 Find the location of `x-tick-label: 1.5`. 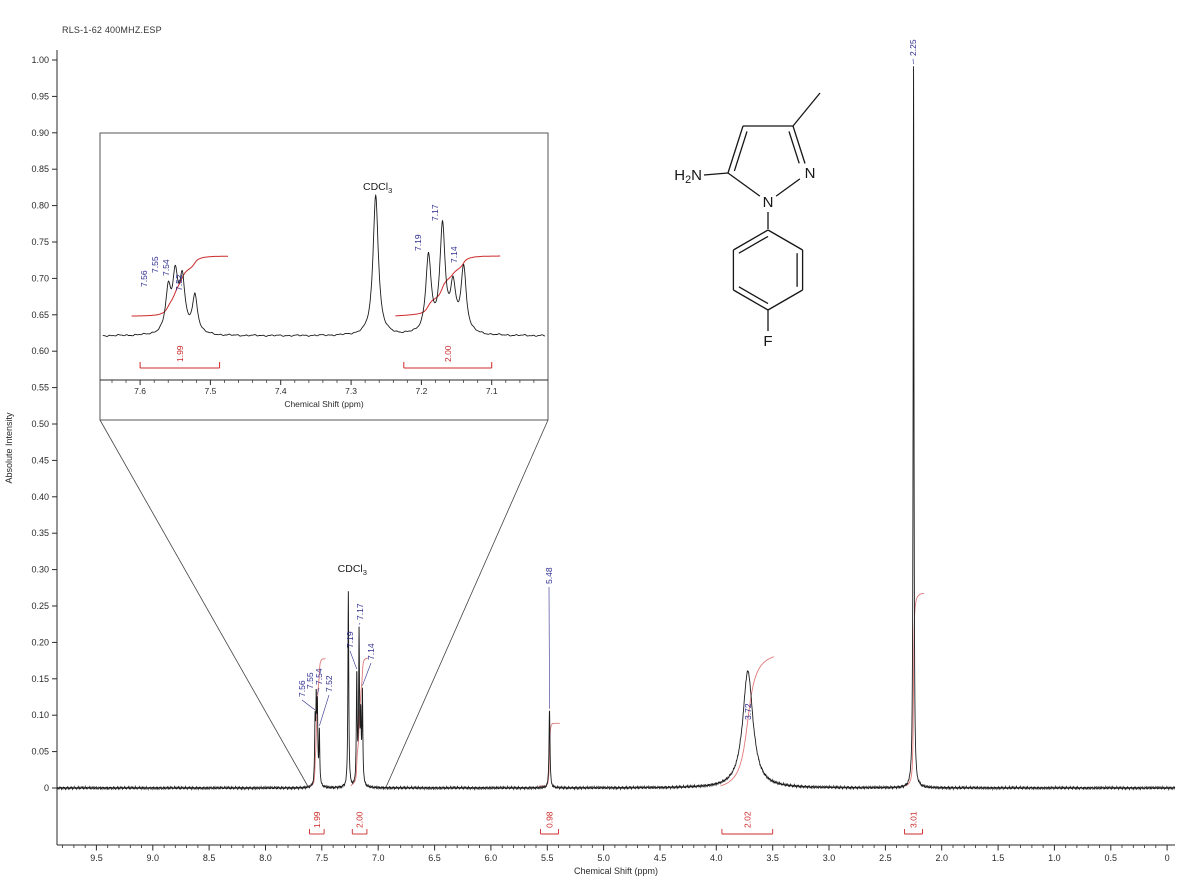

x-tick-label: 1.5 is located at coordinates (998, 858).